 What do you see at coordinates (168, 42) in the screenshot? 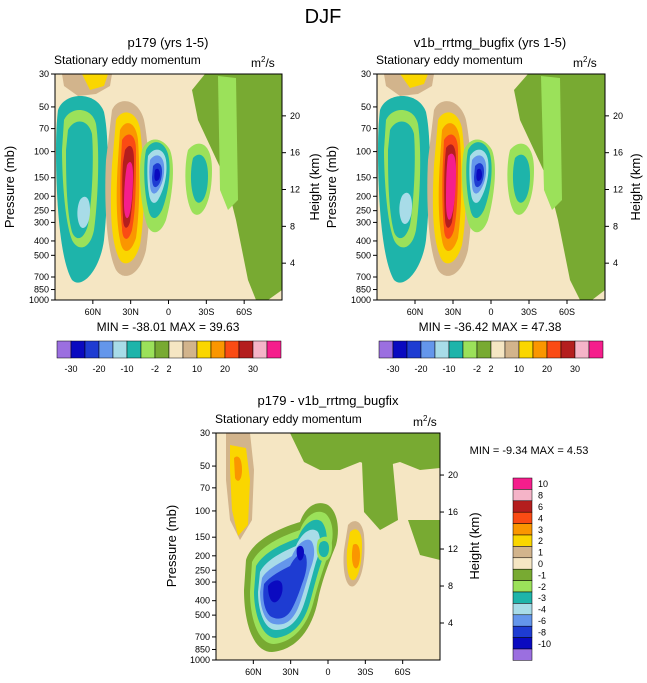
I see `panel-title: p179 (yrs 1-5)` at bounding box center [168, 42].